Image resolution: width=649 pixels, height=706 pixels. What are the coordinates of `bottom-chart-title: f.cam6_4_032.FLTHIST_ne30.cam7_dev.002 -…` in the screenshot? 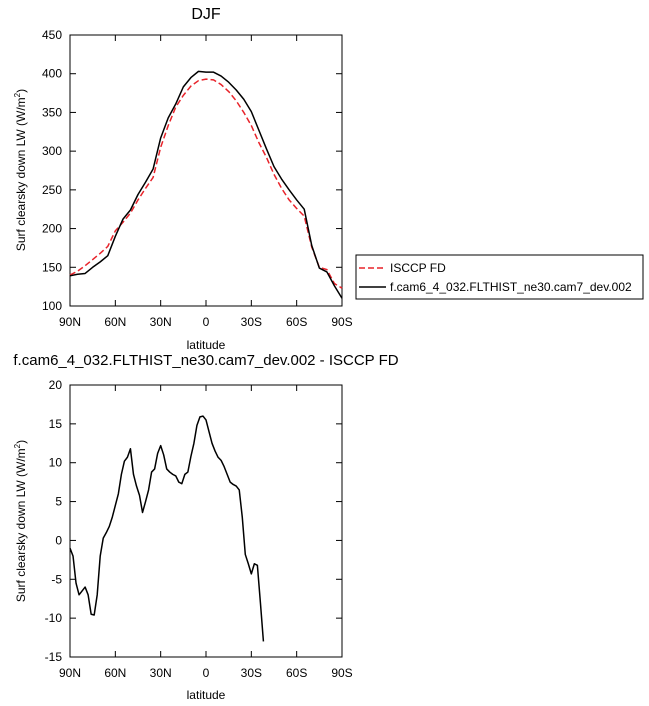 It's located at (205, 360).